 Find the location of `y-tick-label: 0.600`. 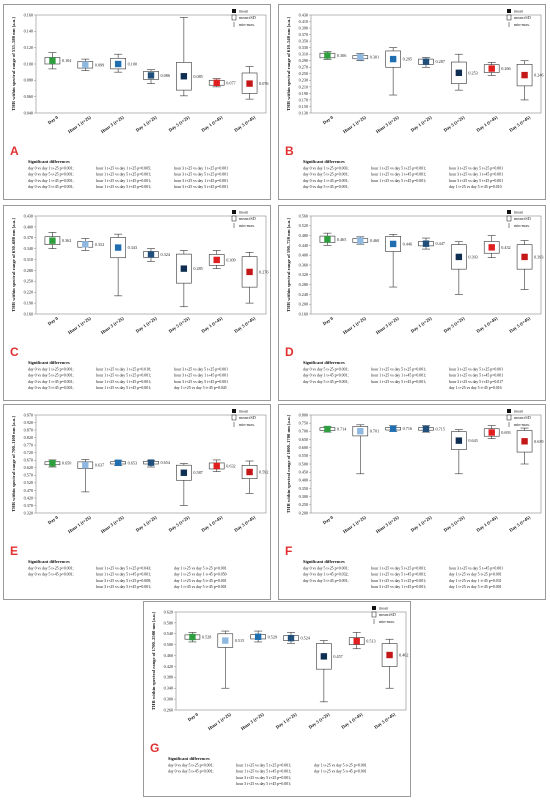

y-tick-label: 0.600 is located at coordinates (303, 447).